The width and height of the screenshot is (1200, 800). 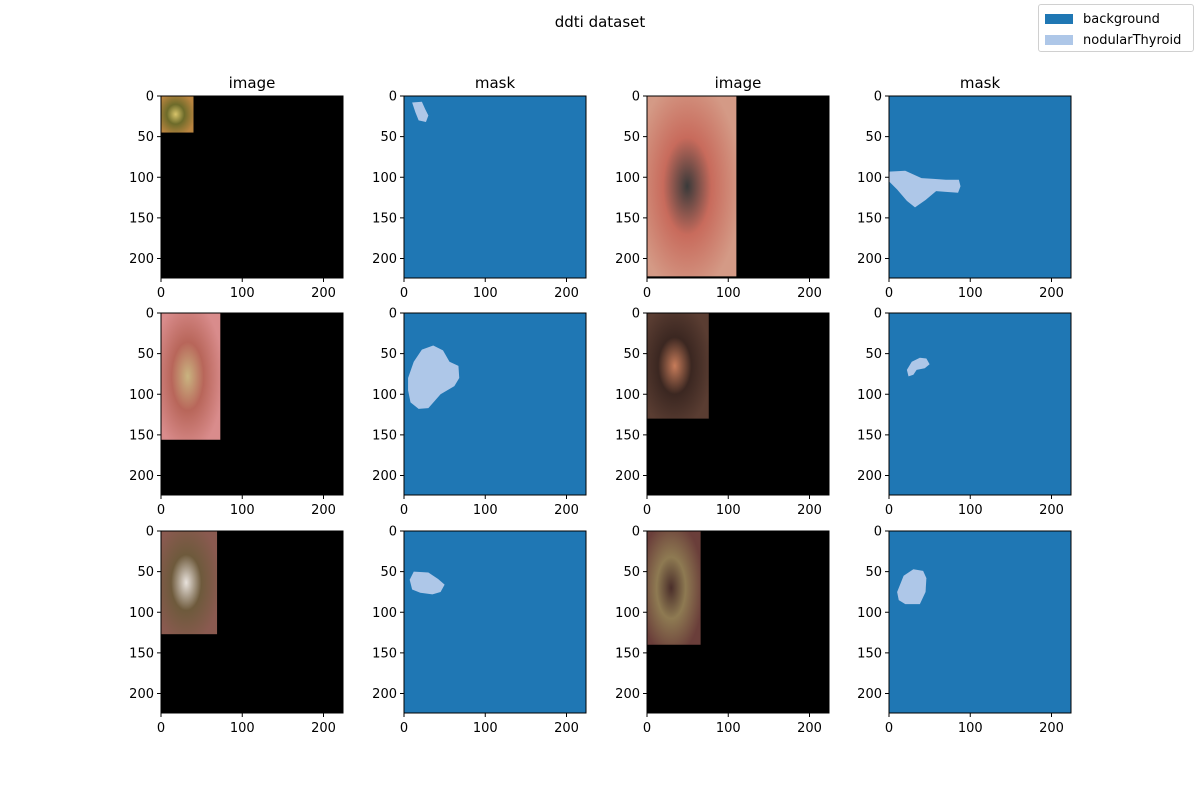 I want to click on legend-entry-background: background, so click(x=1102, y=19).